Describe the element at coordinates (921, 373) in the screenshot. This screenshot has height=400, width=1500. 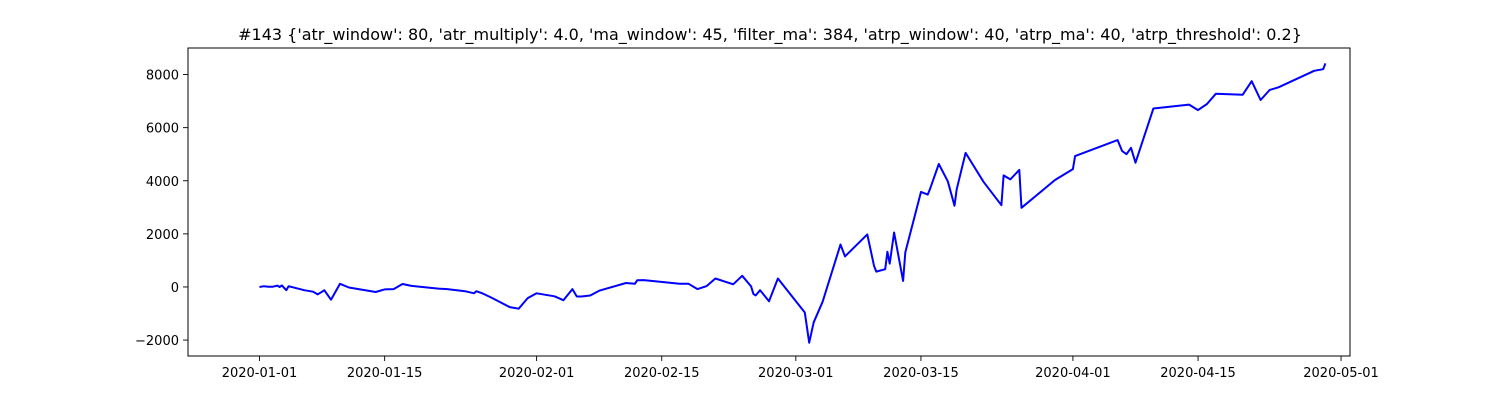
I see `x-tick-label: 2020-03-15` at that location.